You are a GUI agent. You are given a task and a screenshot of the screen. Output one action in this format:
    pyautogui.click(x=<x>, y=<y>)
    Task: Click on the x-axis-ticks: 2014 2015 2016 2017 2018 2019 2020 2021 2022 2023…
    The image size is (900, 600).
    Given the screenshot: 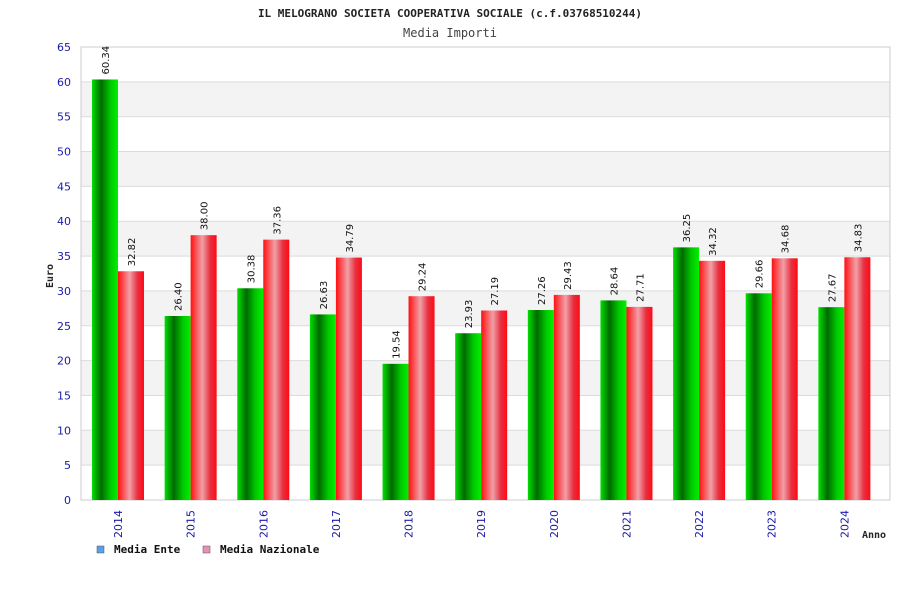 What is the action you would take?
    pyautogui.click(x=481, y=524)
    